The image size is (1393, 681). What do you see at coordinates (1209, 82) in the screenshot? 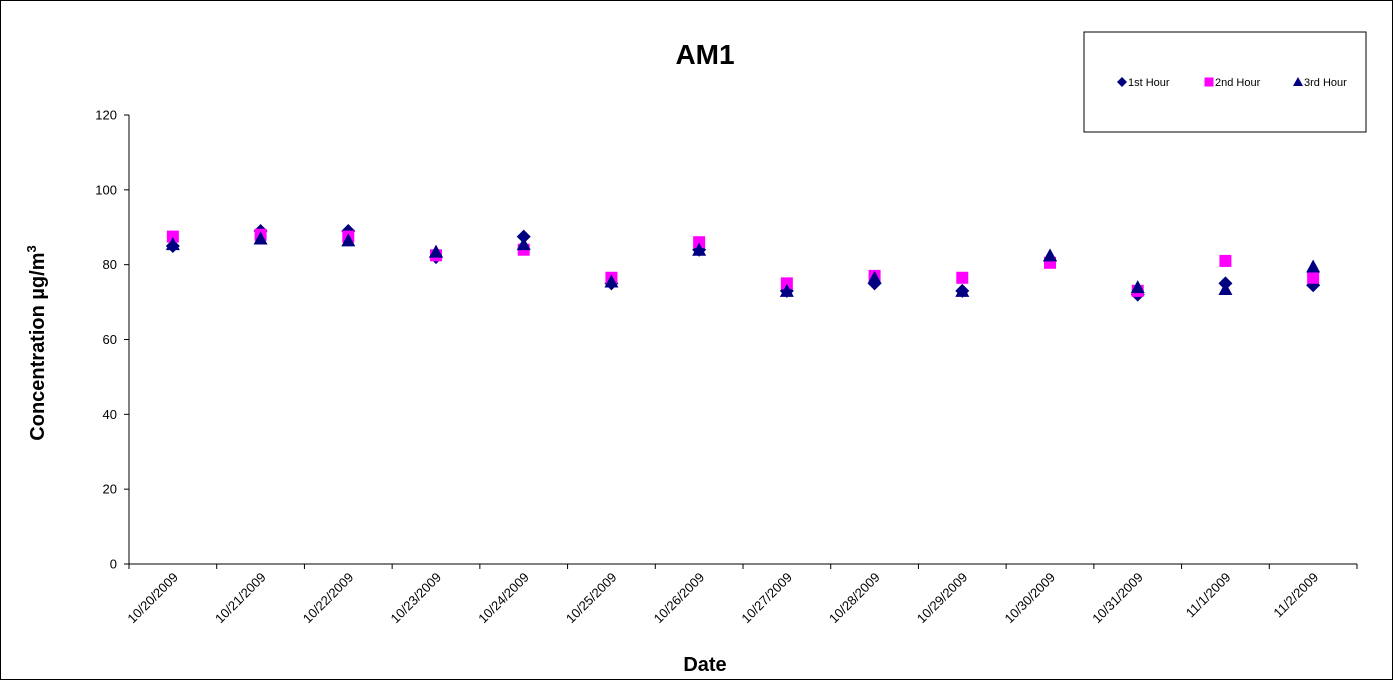
I see `legend-square-marker` at bounding box center [1209, 82].